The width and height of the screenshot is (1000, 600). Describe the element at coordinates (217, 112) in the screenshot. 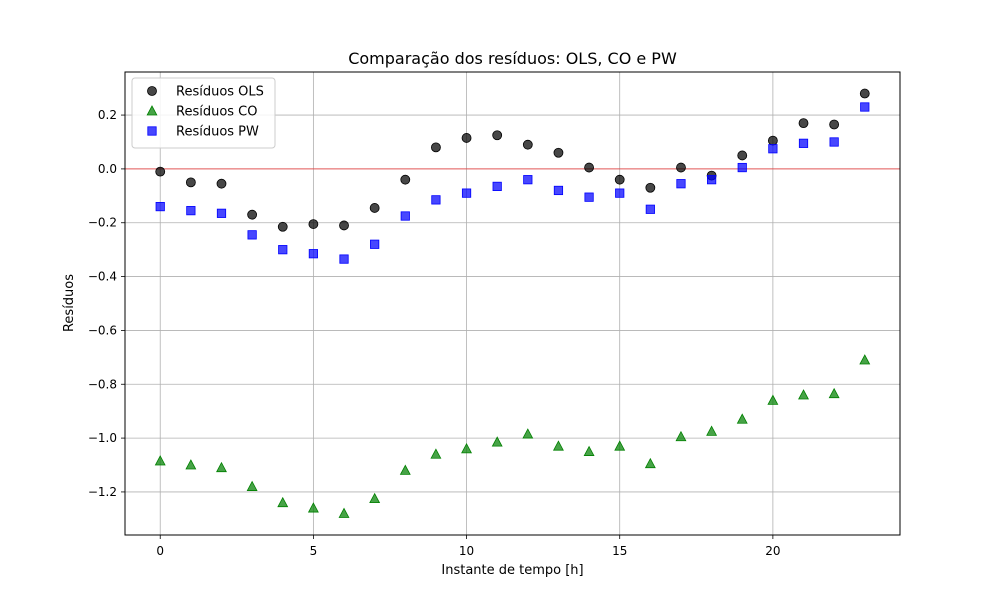

I see `legend-label: Resíduos CO` at that location.